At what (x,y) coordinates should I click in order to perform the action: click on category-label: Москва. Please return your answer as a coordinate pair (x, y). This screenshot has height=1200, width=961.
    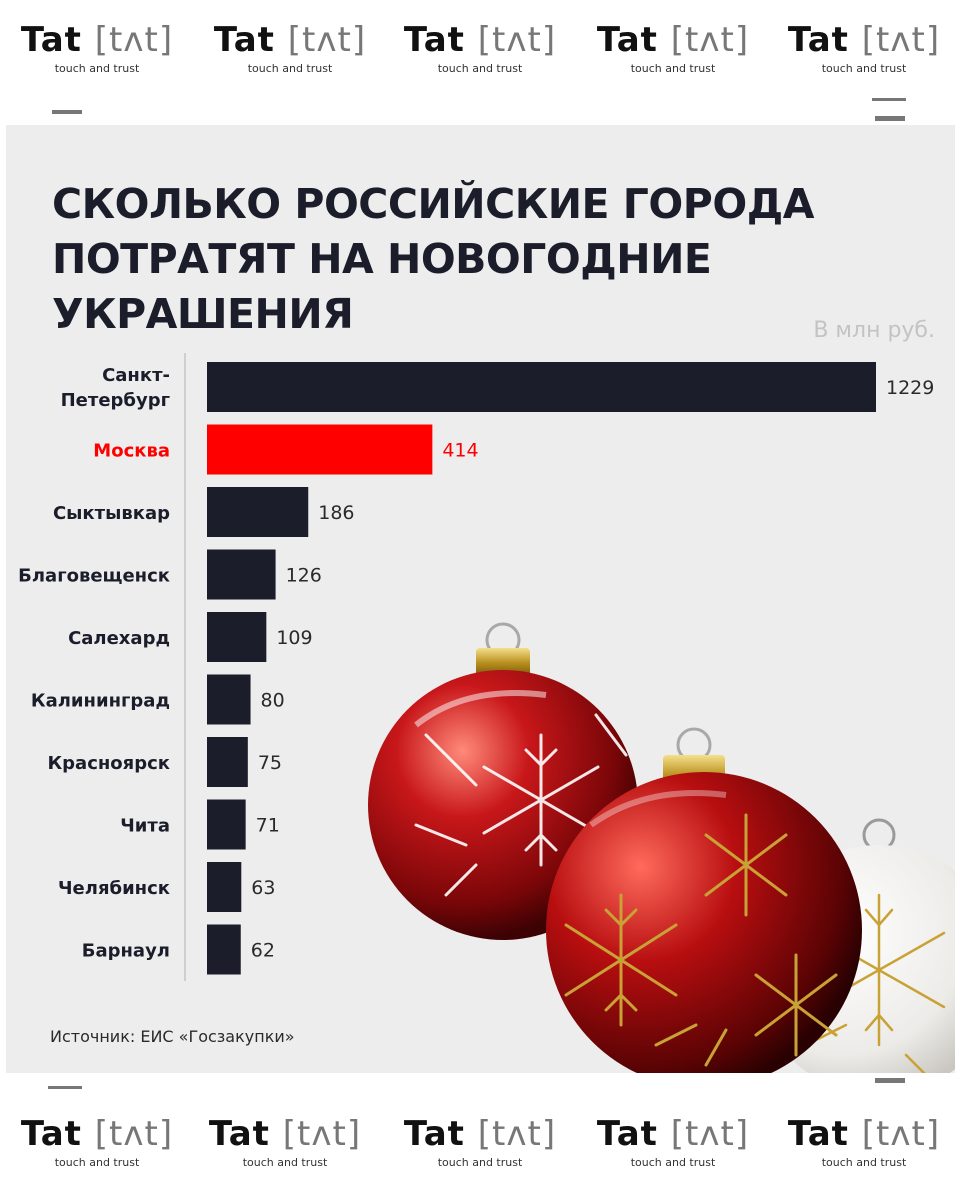
    Looking at the image, I should click on (131, 451).